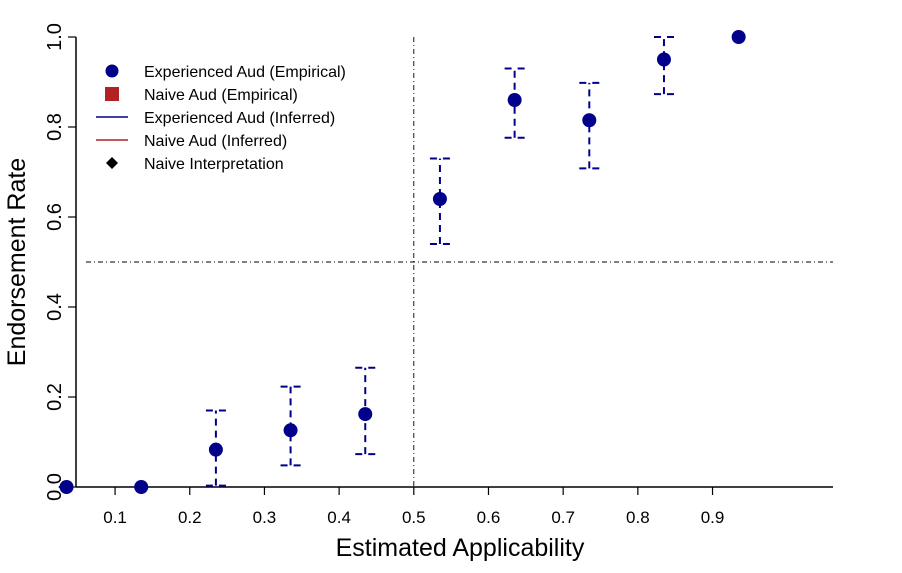 The width and height of the screenshot is (902, 573). What do you see at coordinates (460, 548) in the screenshot?
I see `x-axis-label: Estimated Applicability` at bounding box center [460, 548].